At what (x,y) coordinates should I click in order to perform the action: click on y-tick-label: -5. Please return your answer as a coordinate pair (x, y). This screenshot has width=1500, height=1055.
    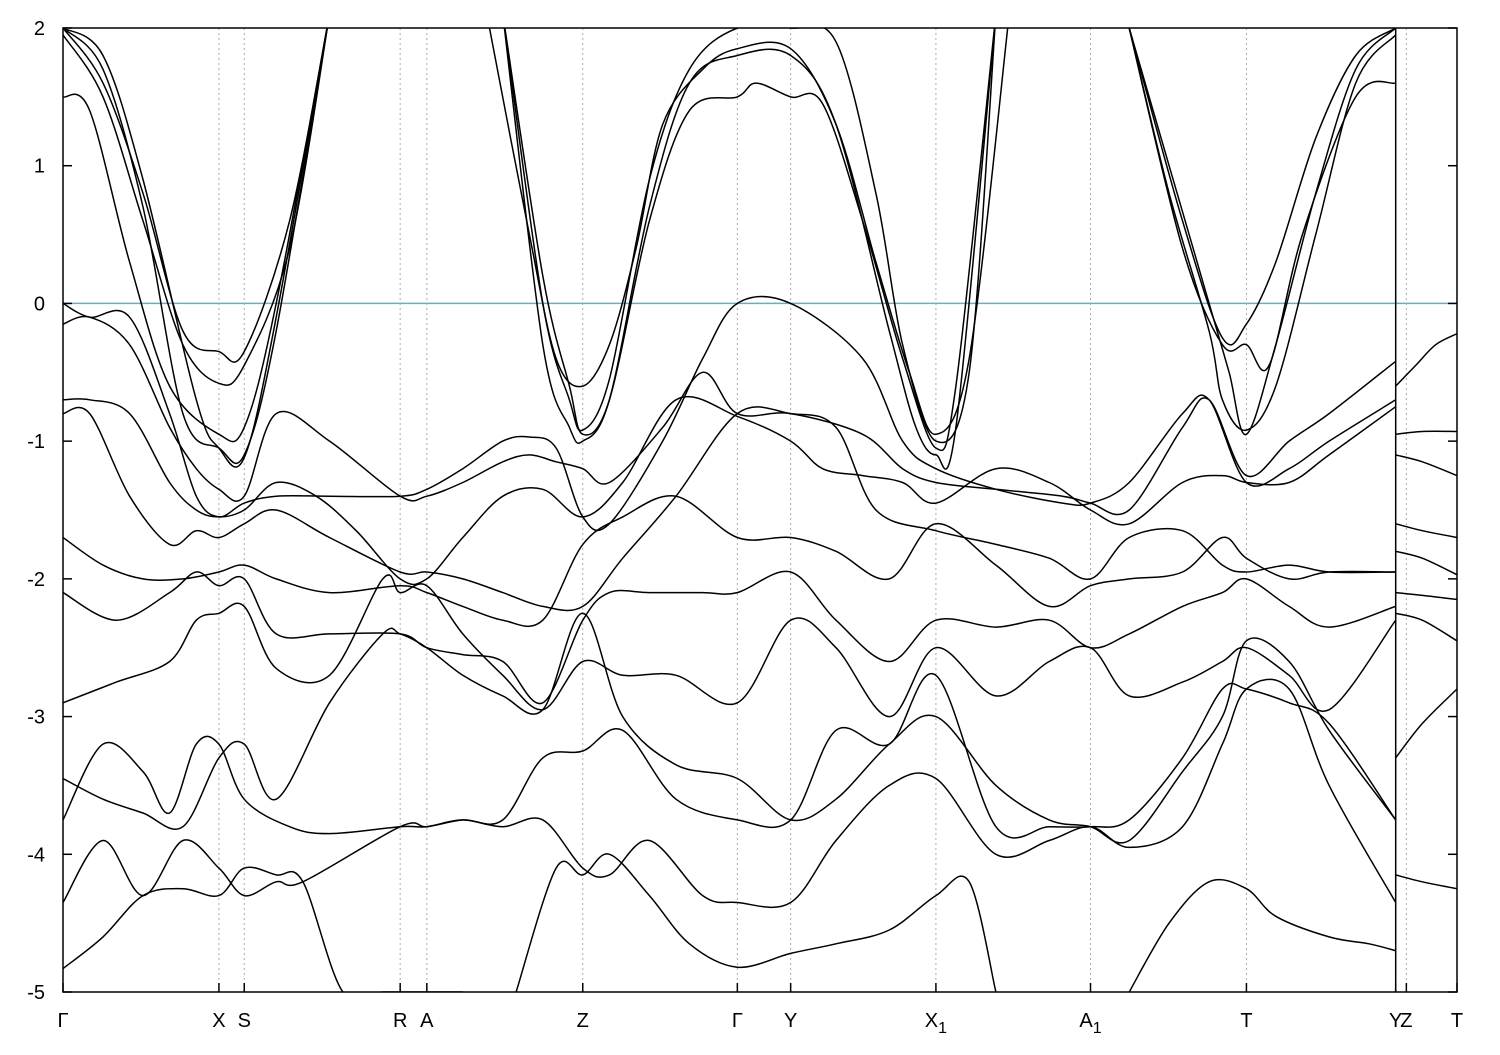
    Looking at the image, I should click on (36, 993).